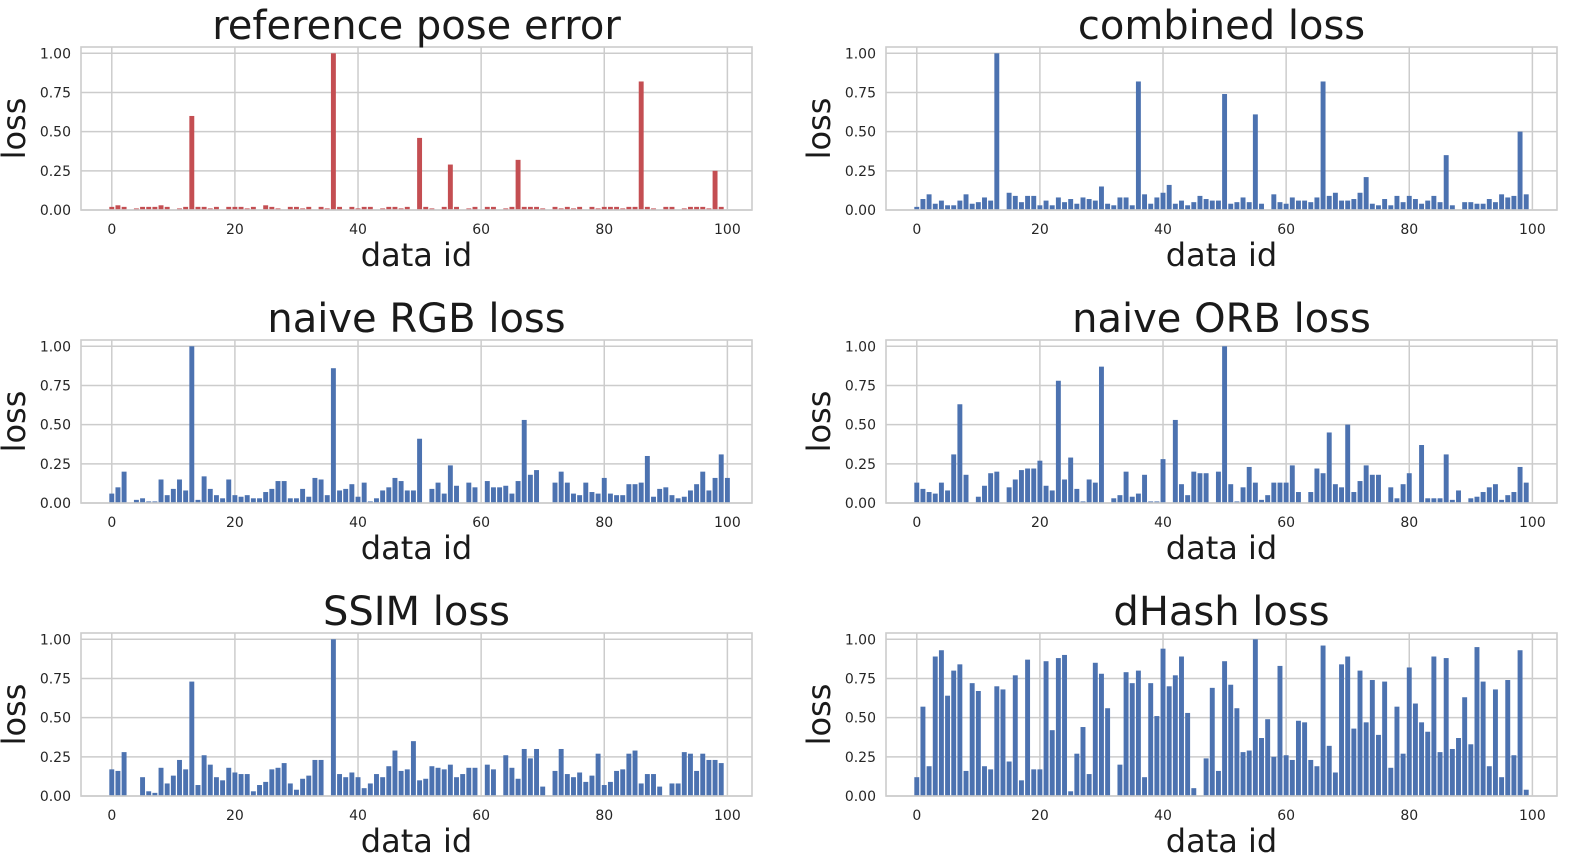  Describe the element at coordinates (860, 133) in the screenshot. I see `y-tick-label: 0.50` at that location.